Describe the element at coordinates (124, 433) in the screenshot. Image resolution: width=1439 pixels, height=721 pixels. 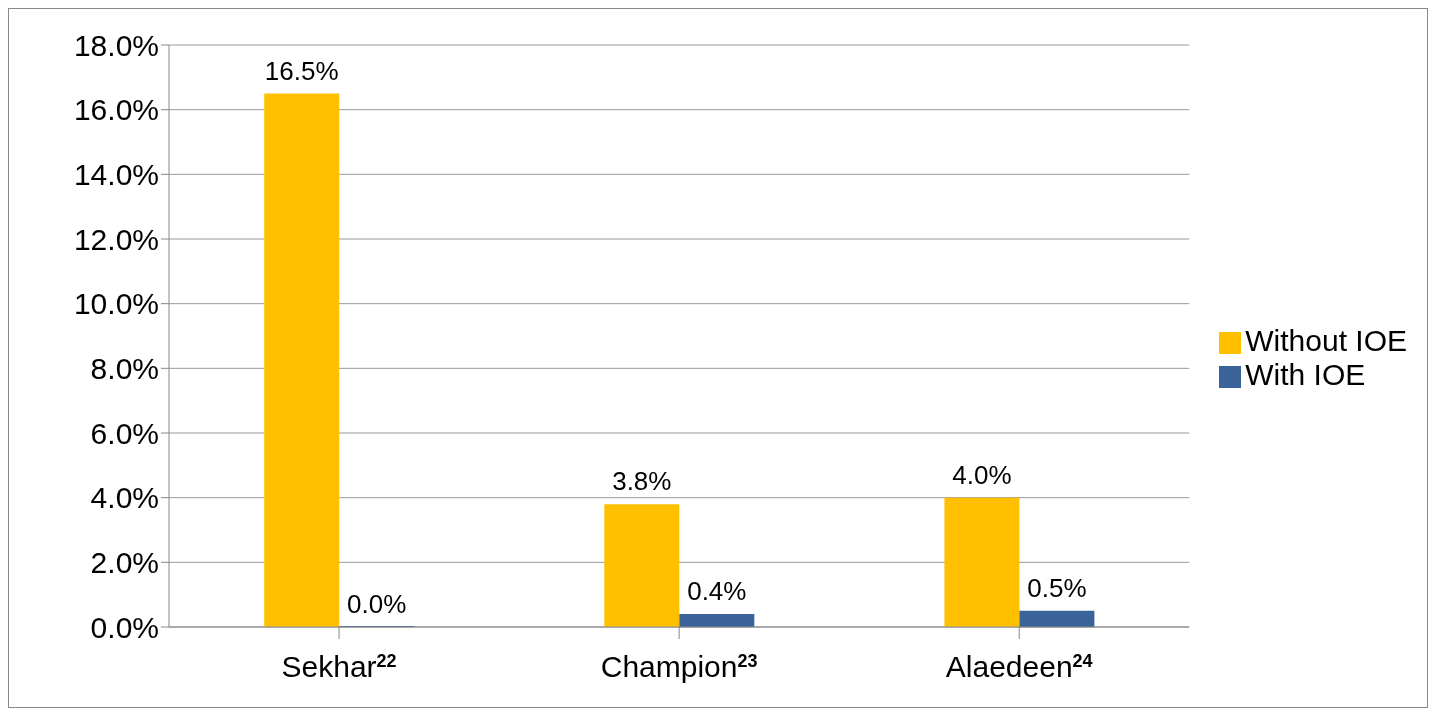
I see `y-tick-label: 6.0%` at that location.